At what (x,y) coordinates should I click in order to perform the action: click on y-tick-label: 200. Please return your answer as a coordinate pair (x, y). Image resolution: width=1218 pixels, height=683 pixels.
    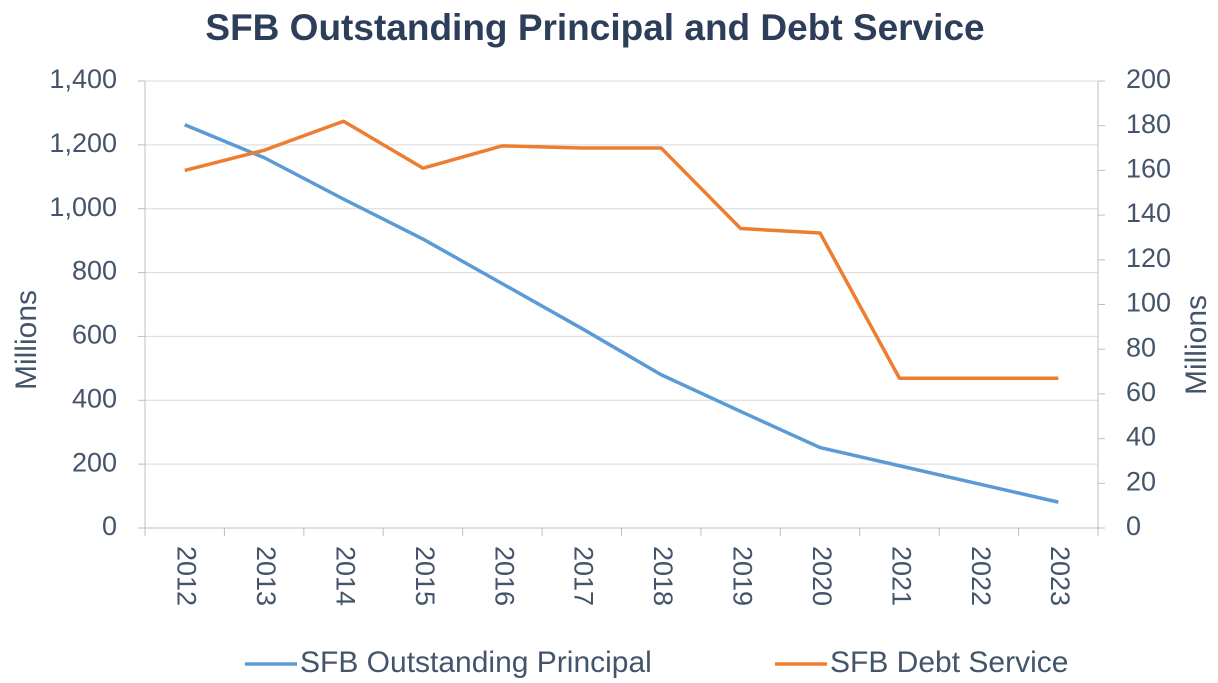
    Looking at the image, I should click on (94, 462).